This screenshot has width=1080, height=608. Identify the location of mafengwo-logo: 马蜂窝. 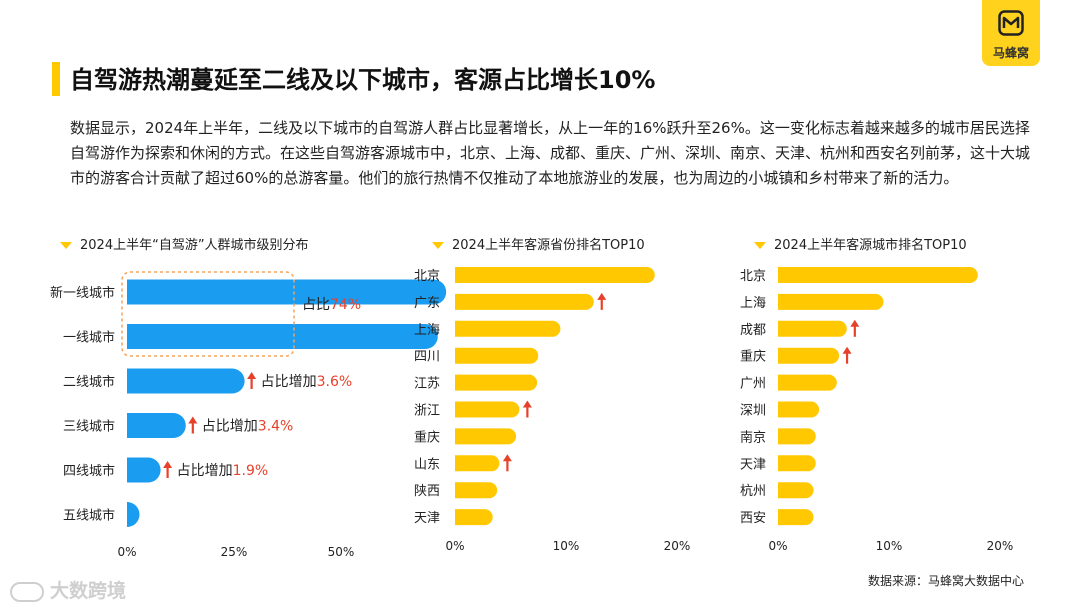
(1011, 33).